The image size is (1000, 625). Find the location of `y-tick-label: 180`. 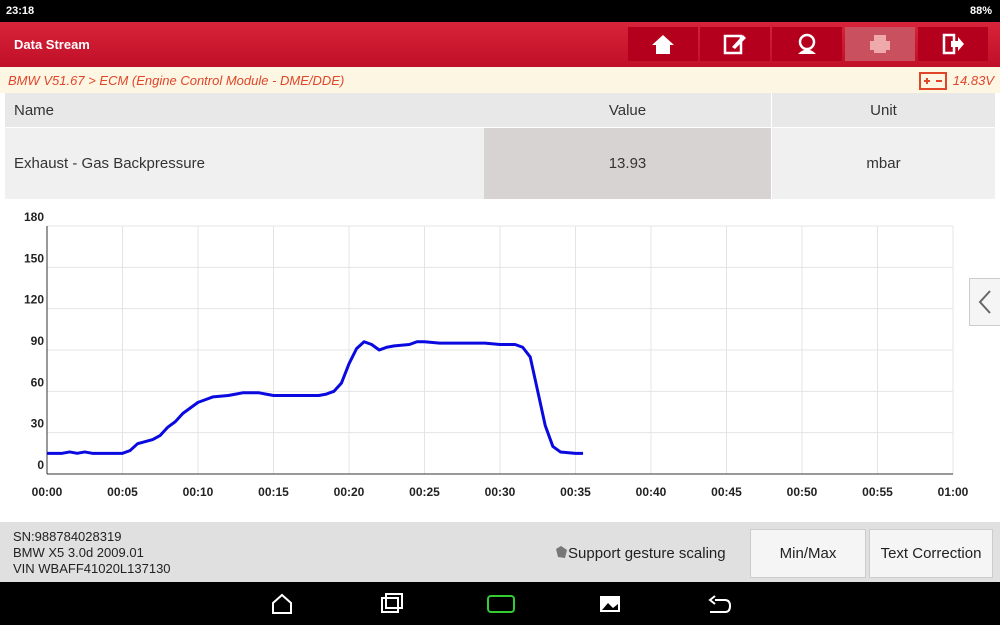

y-tick-label: 180 is located at coordinates (34, 217).